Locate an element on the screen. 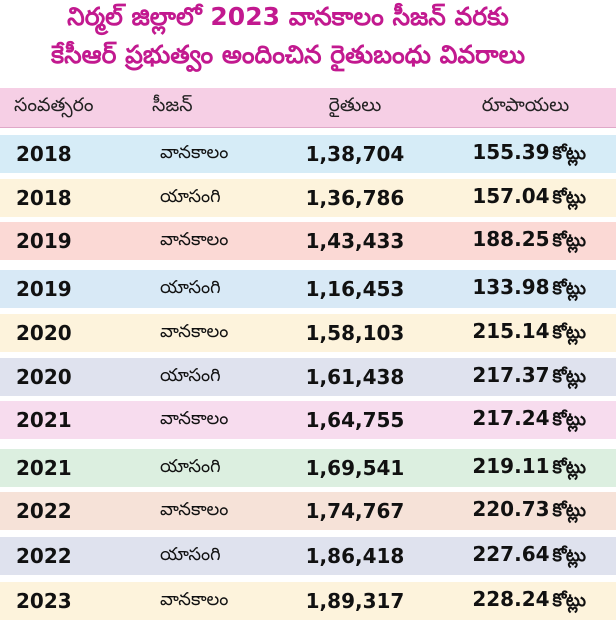 This screenshot has width=616, height=623. cell-amount: 220.73 కోట్లు is located at coordinates (525, 511).